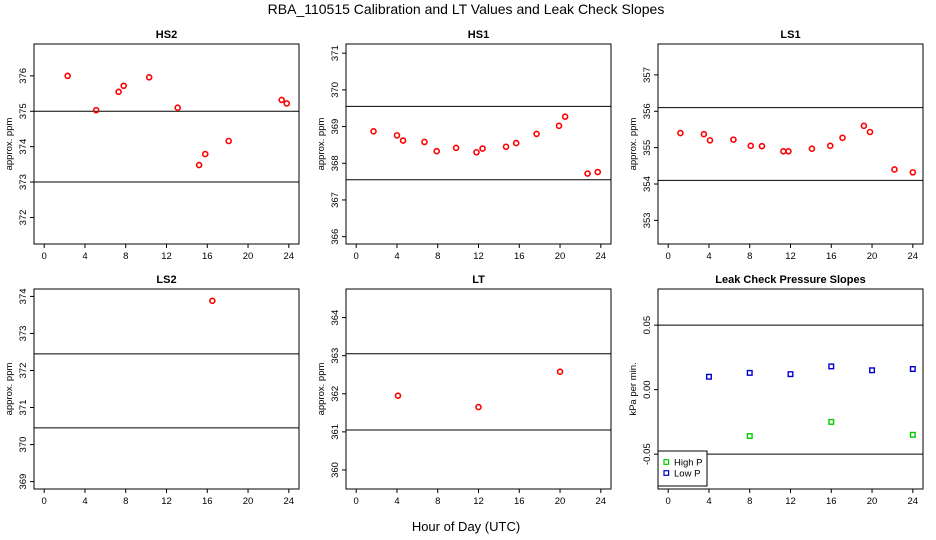 The image size is (936, 540). What do you see at coordinates (776, 145) in the screenshot?
I see `panel-3: LS1 0 4 8 12 16 20 24 353 354 355 356 357 approx. ppm` at bounding box center [776, 145].